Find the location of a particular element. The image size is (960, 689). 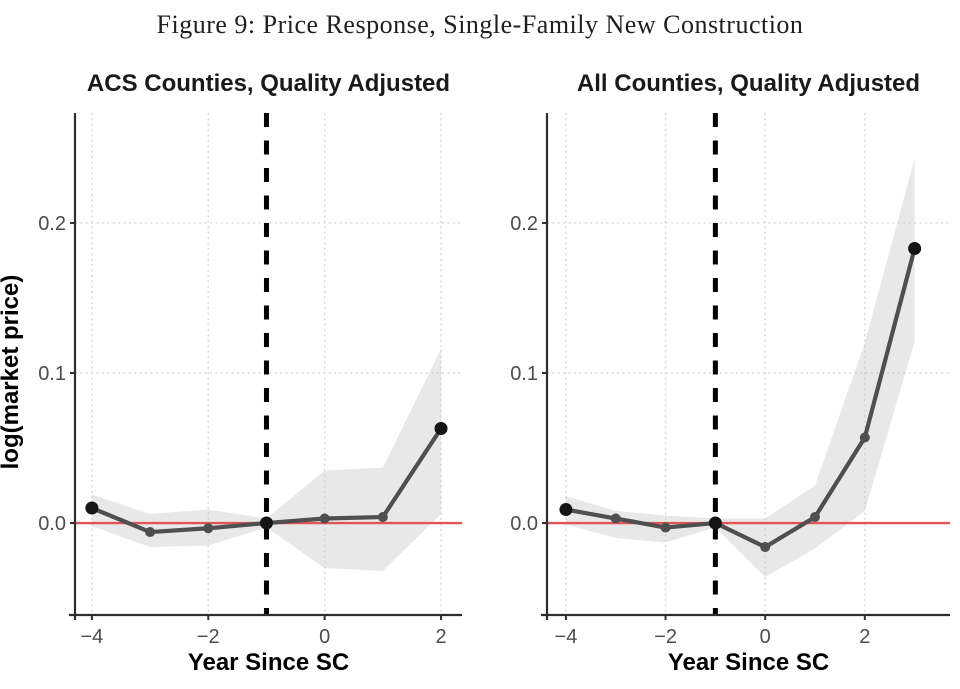

panel-all-title: All Counties, Quality Adjusted is located at coordinates (748, 83).